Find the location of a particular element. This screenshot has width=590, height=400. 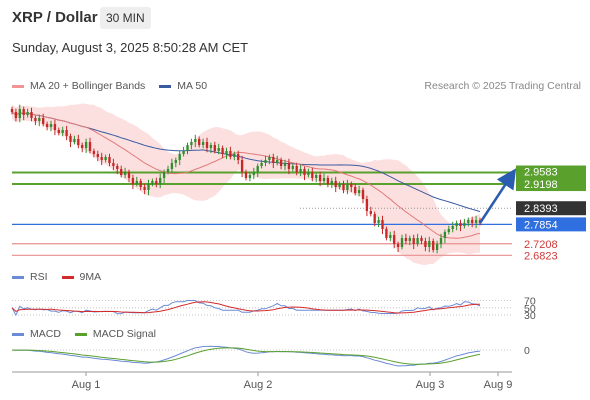

rsi-9ma-line is located at coordinates (245, 307).